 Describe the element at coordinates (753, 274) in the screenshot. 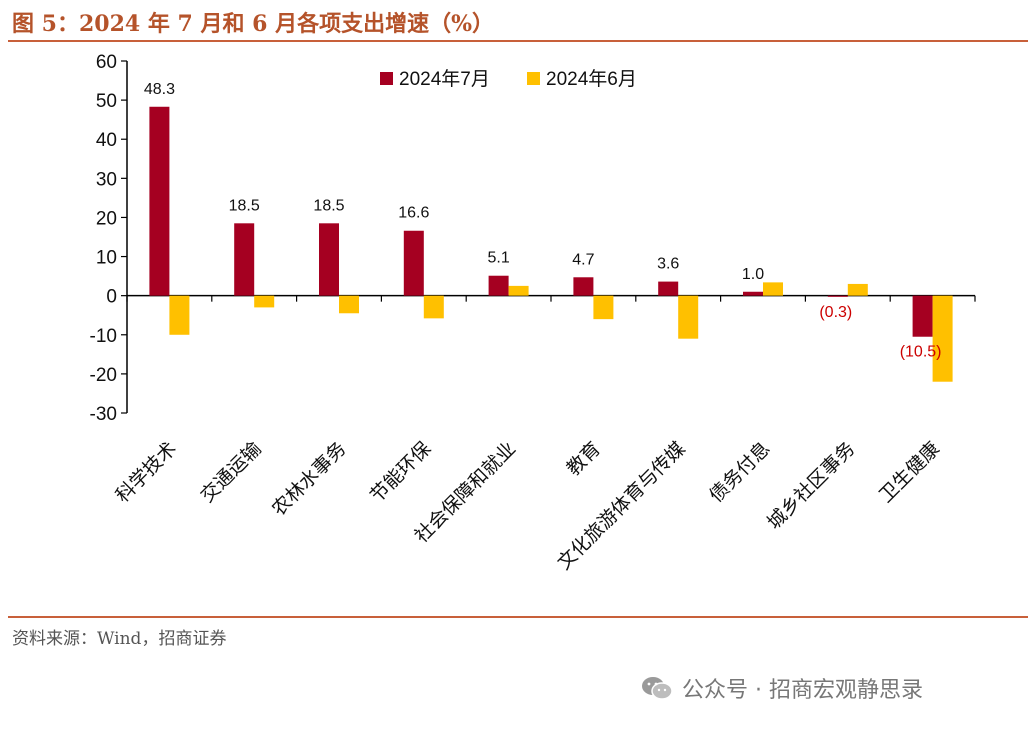

I see `data-label: 1.0` at that location.